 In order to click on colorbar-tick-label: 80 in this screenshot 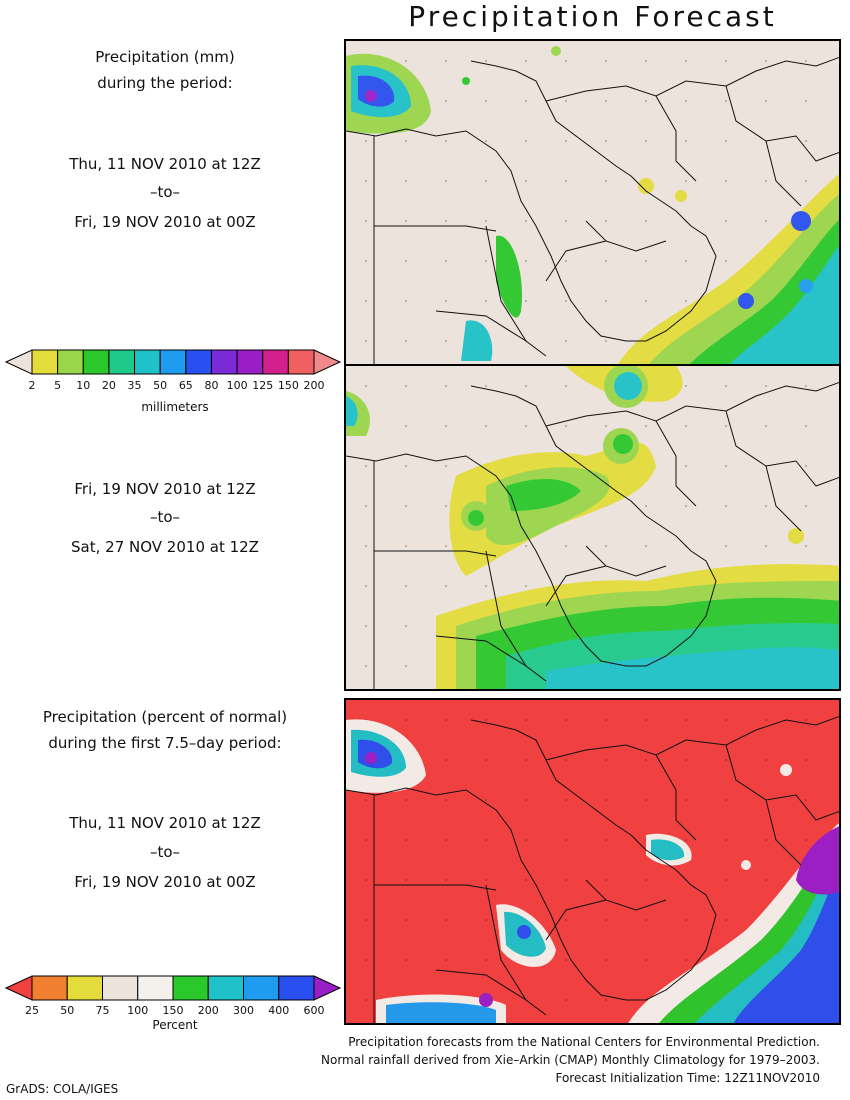, I will do `click(211, 385)`.